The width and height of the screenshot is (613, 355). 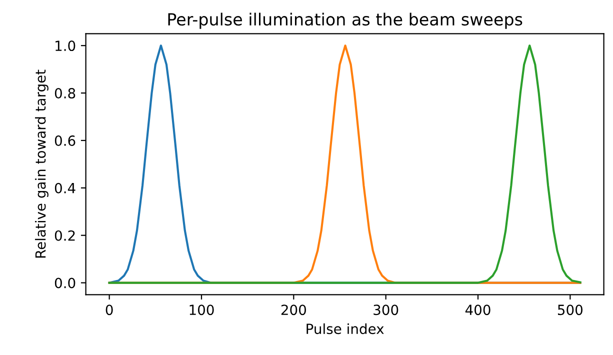 I want to click on x-tick-label: 500, so click(x=570, y=310).